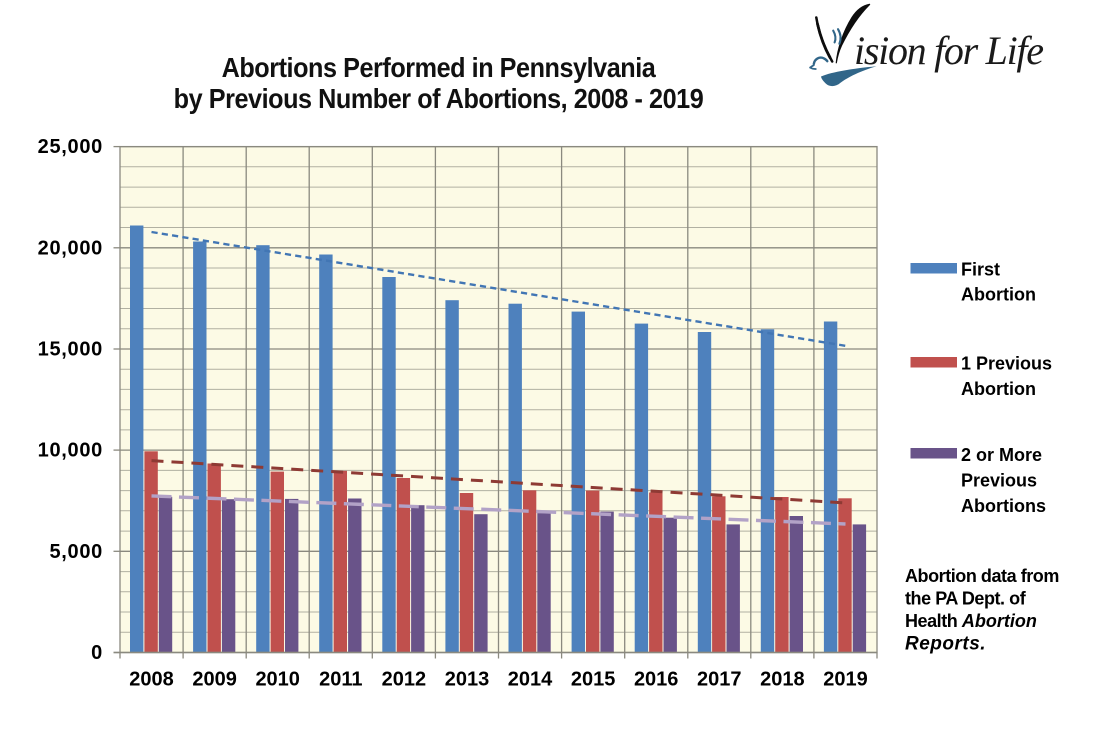  Describe the element at coordinates (340, 680) in the screenshot. I see `svg-text: 2011` at that location.